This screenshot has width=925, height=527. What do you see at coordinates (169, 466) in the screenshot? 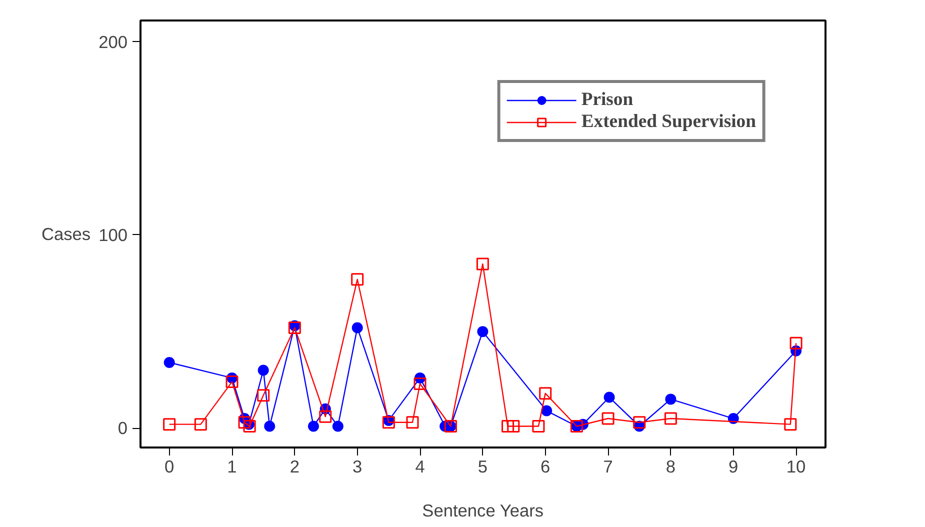
I see `x-tick-label: 0` at bounding box center [169, 466].